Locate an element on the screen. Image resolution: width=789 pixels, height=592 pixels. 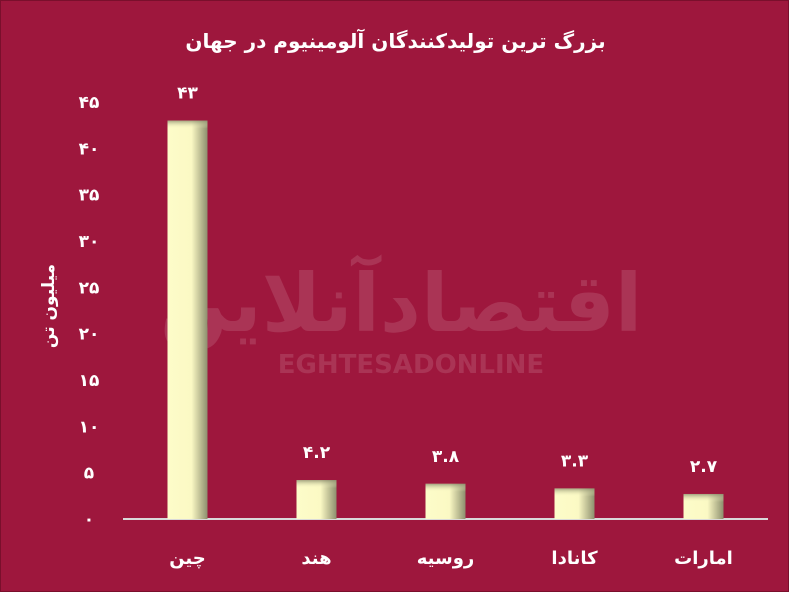
x-tick-label: امارات is located at coordinates (703, 558).